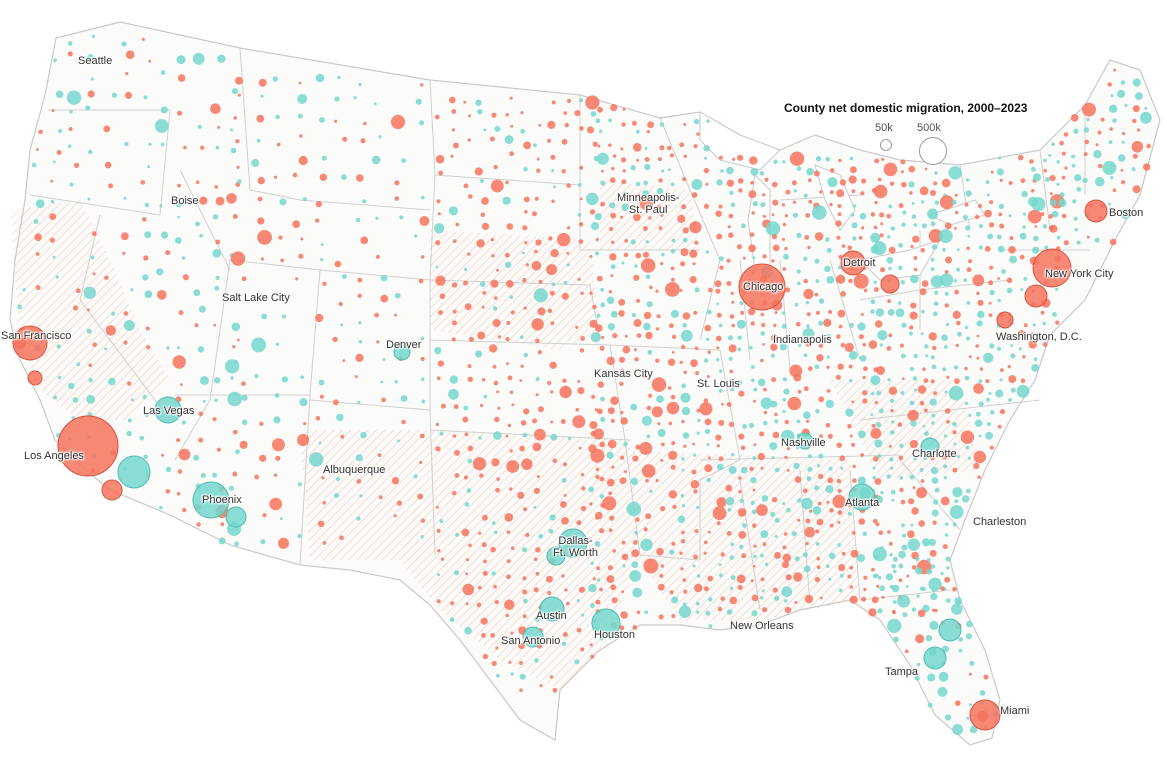  Describe the element at coordinates (648, 204) in the screenshot. I see `city-label-minneapolis: Minneapolis- St. Paul` at that location.